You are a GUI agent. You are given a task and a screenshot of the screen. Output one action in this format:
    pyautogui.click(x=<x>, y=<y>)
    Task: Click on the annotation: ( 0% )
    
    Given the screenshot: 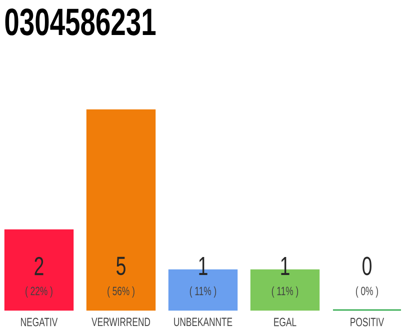 What is the action you would take?
    pyautogui.click(x=367, y=292)
    